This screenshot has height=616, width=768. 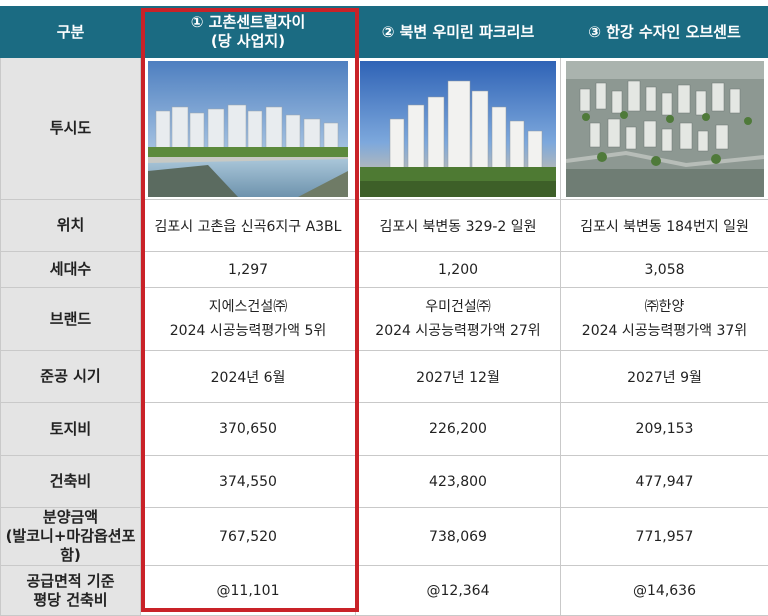 What do you see at coordinates (458, 591) in the screenshot?
I see `per-pyeong-2: @12,364` at bounding box center [458, 591].